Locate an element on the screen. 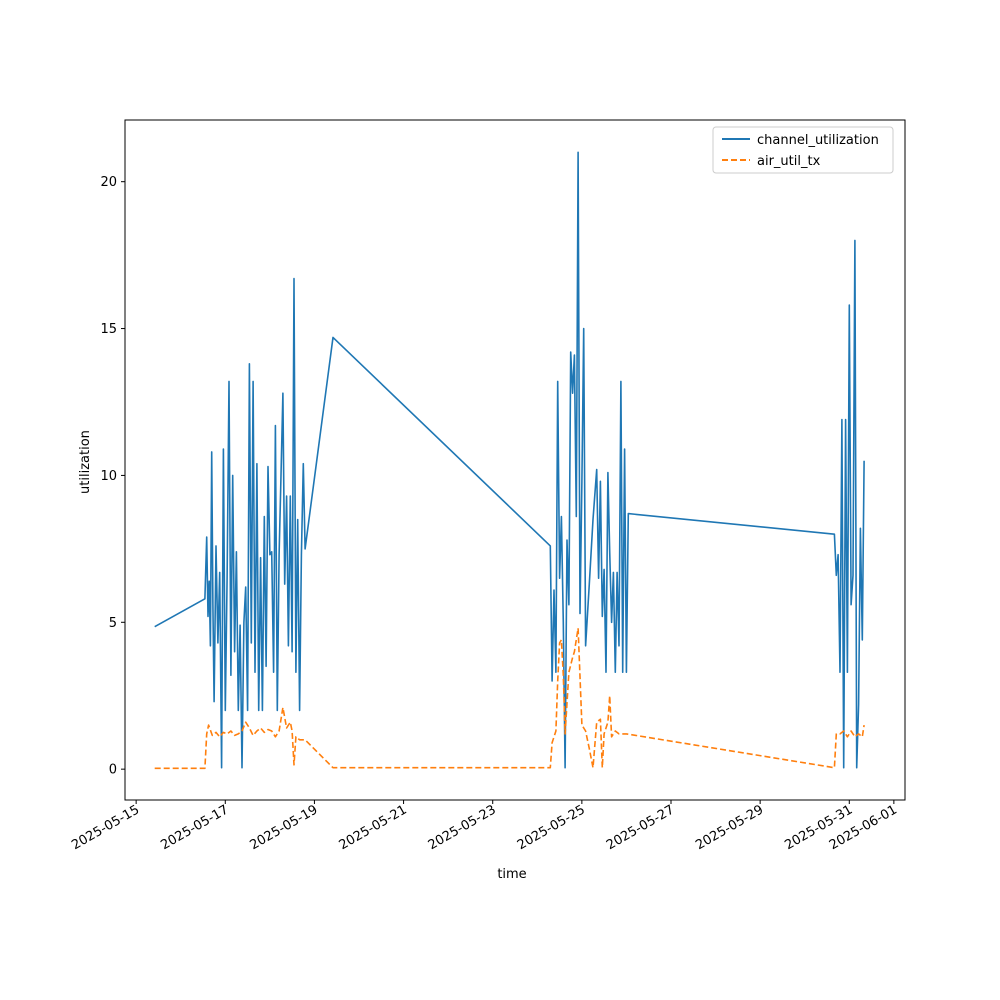 The width and height of the screenshot is (1000, 1000). y-tick-label: 10 is located at coordinates (108, 476).